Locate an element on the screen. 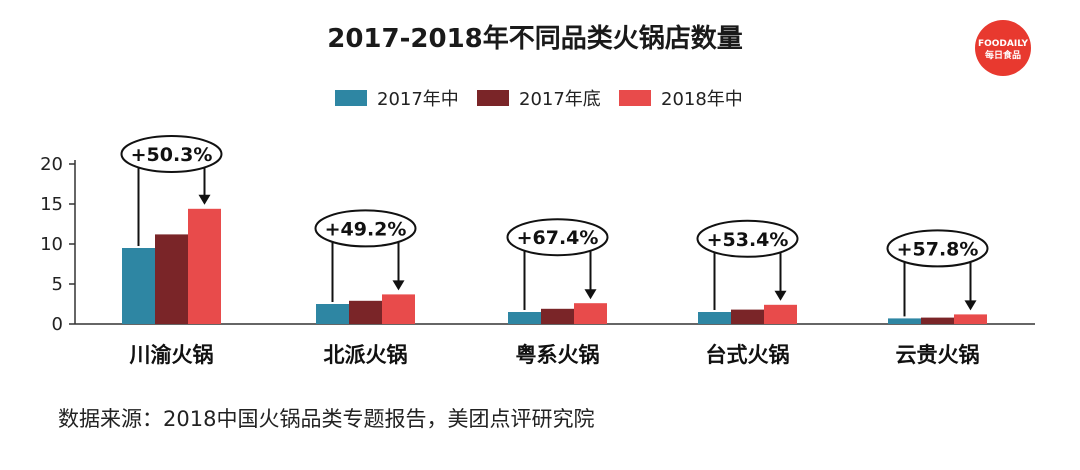 This screenshot has height=470, width=1080. category-label: 台式火锅 is located at coordinates (748, 355).